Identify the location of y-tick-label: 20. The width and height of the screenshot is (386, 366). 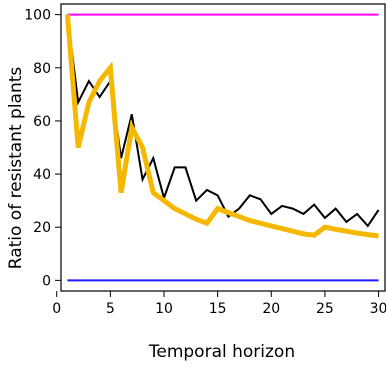
(42, 228).